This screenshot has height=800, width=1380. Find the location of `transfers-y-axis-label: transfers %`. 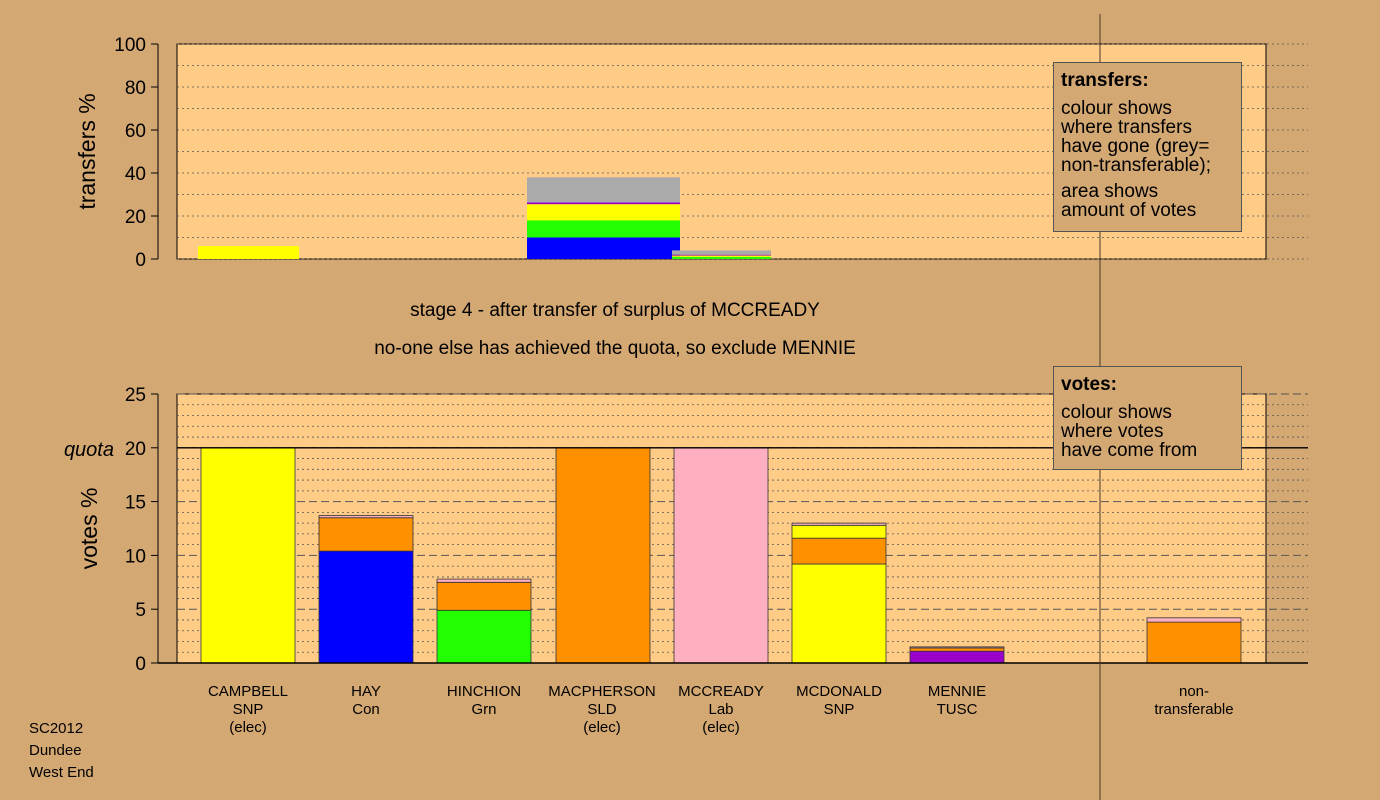

transfers-y-axis-label: transfers % is located at coordinates (87, 151).